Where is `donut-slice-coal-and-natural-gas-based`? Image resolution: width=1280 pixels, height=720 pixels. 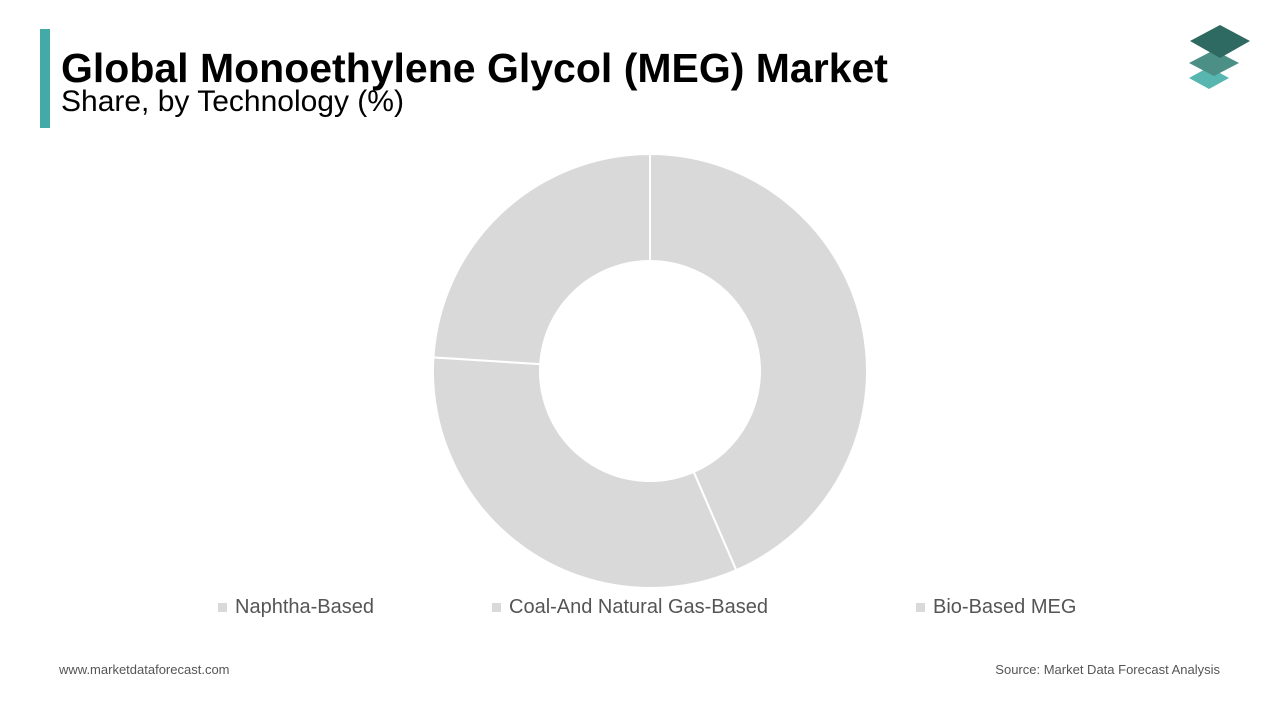 donut-slice-coal-and-natural-gas-based is located at coordinates (585, 472).